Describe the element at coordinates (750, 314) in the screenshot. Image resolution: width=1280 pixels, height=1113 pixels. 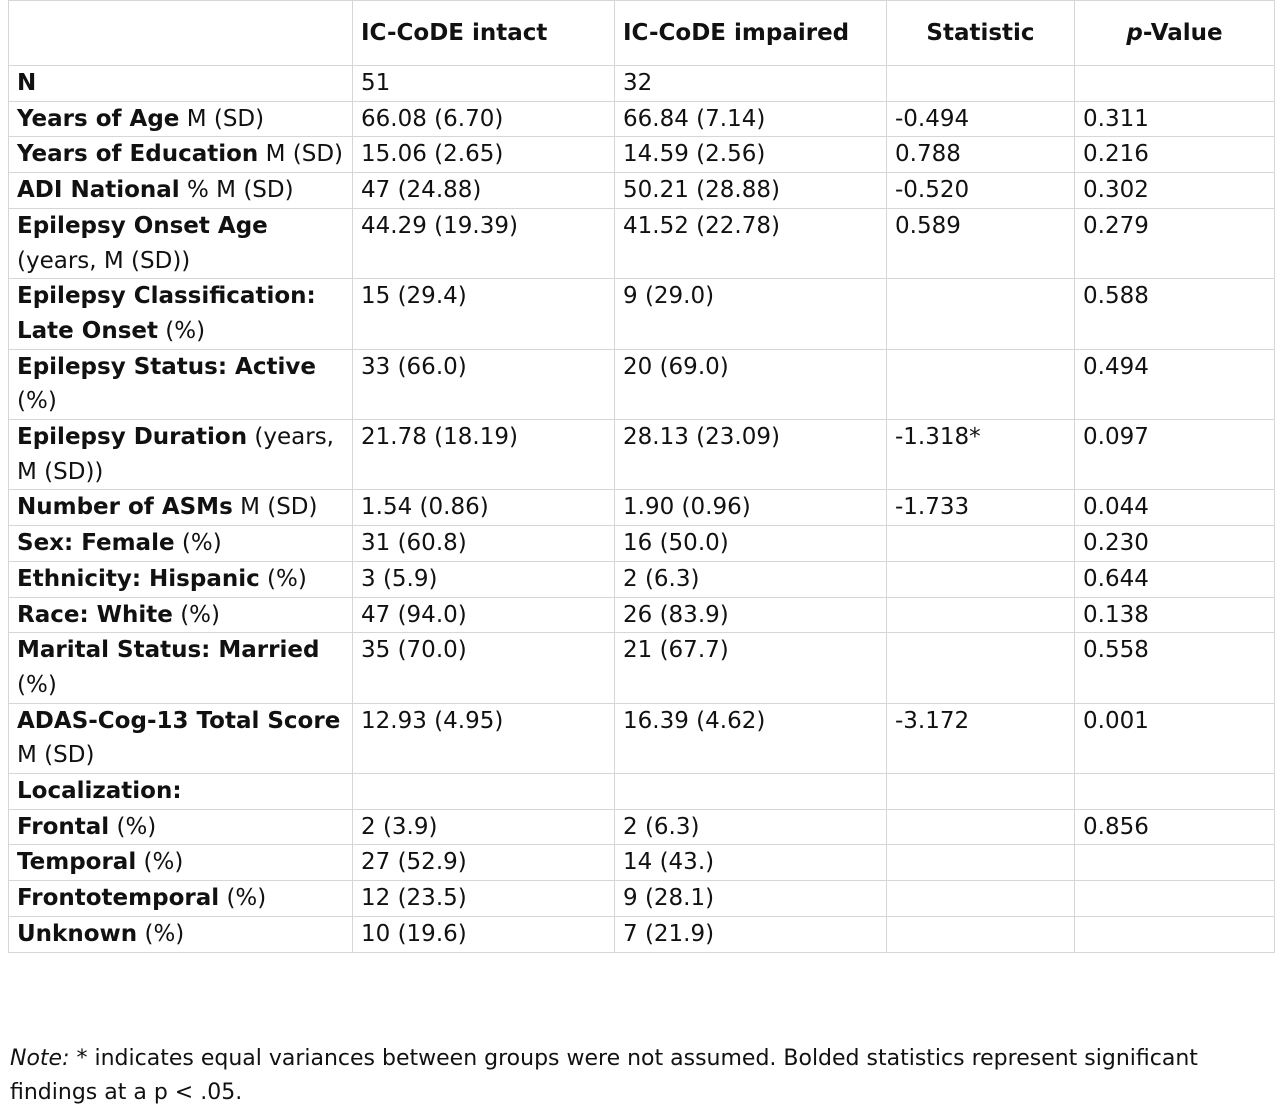
I see `impaired-value: 9 (29.0)` at that location.